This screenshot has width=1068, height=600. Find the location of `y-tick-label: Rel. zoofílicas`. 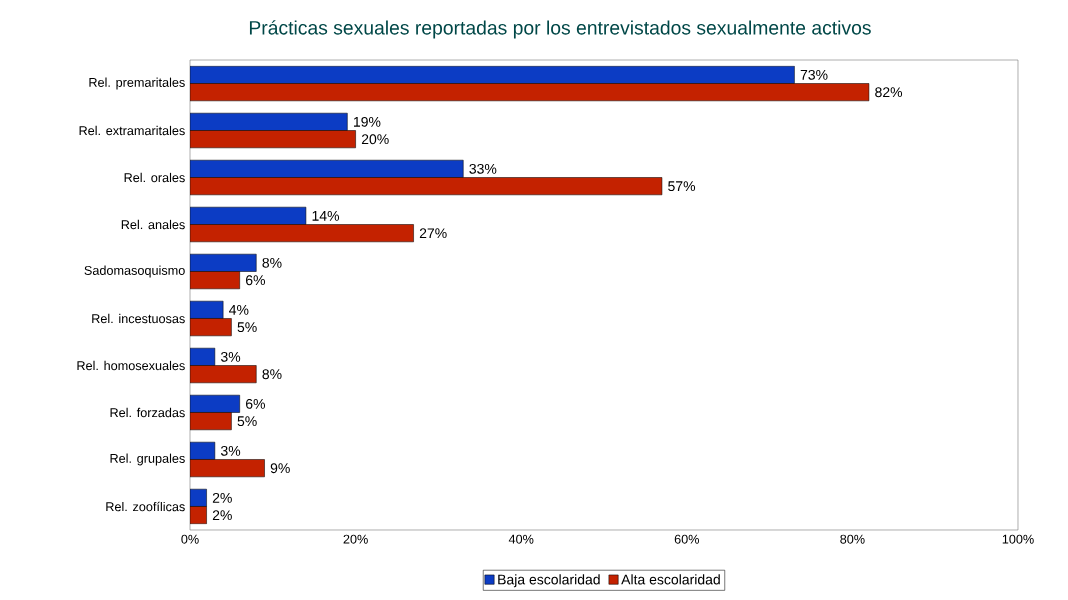

y-tick-label: Rel. zoofílicas is located at coordinates (145, 506).